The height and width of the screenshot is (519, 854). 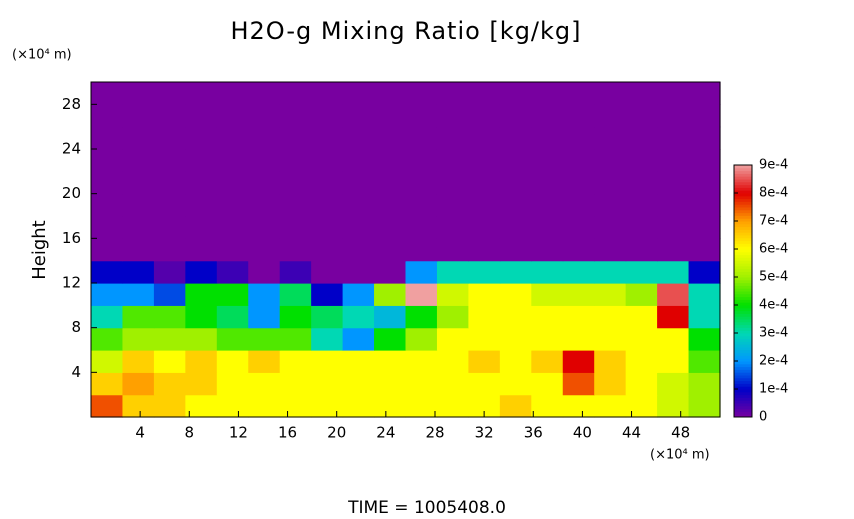 What do you see at coordinates (484, 433) in the screenshot?
I see `x-tick-label: 32` at bounding box center [484, 433].